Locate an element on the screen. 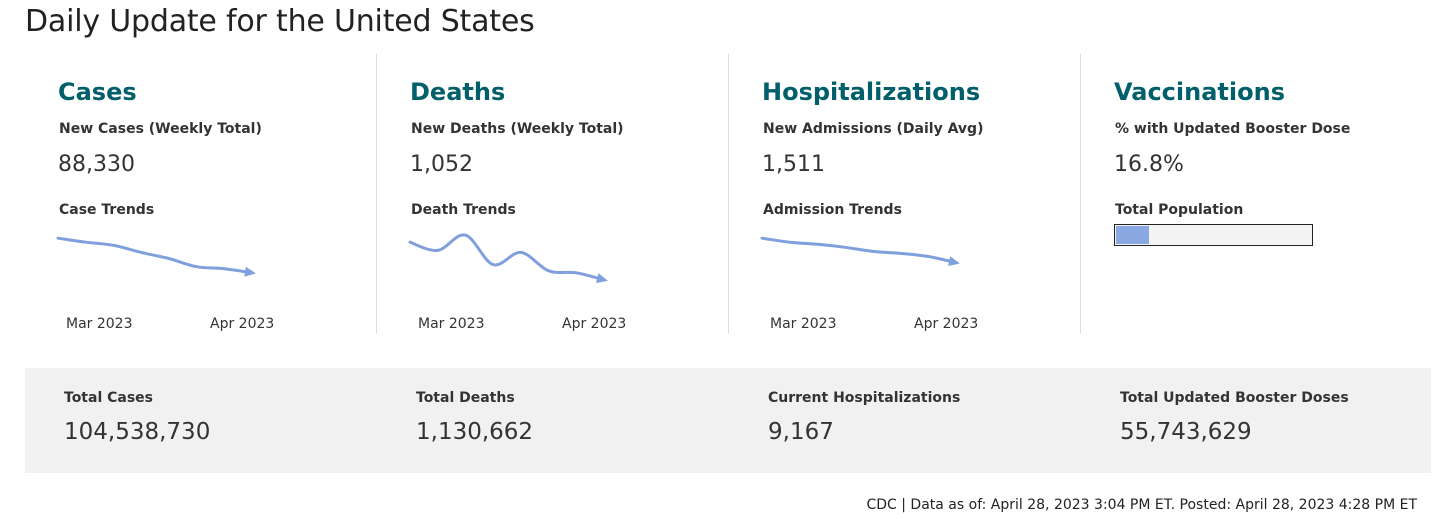  deaths-axis-start: Mar 2023 is located at coordinates (451, 324).